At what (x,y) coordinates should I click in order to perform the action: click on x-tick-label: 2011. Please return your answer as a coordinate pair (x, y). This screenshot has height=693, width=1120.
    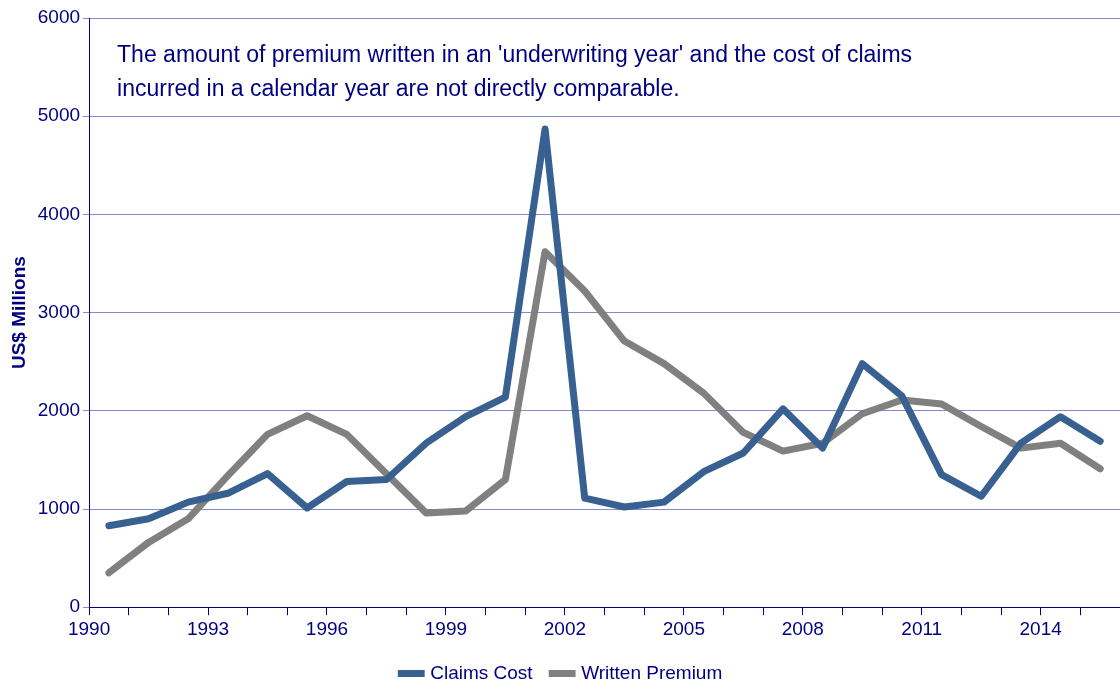
    Looking at the image, I should click on (922, 628).